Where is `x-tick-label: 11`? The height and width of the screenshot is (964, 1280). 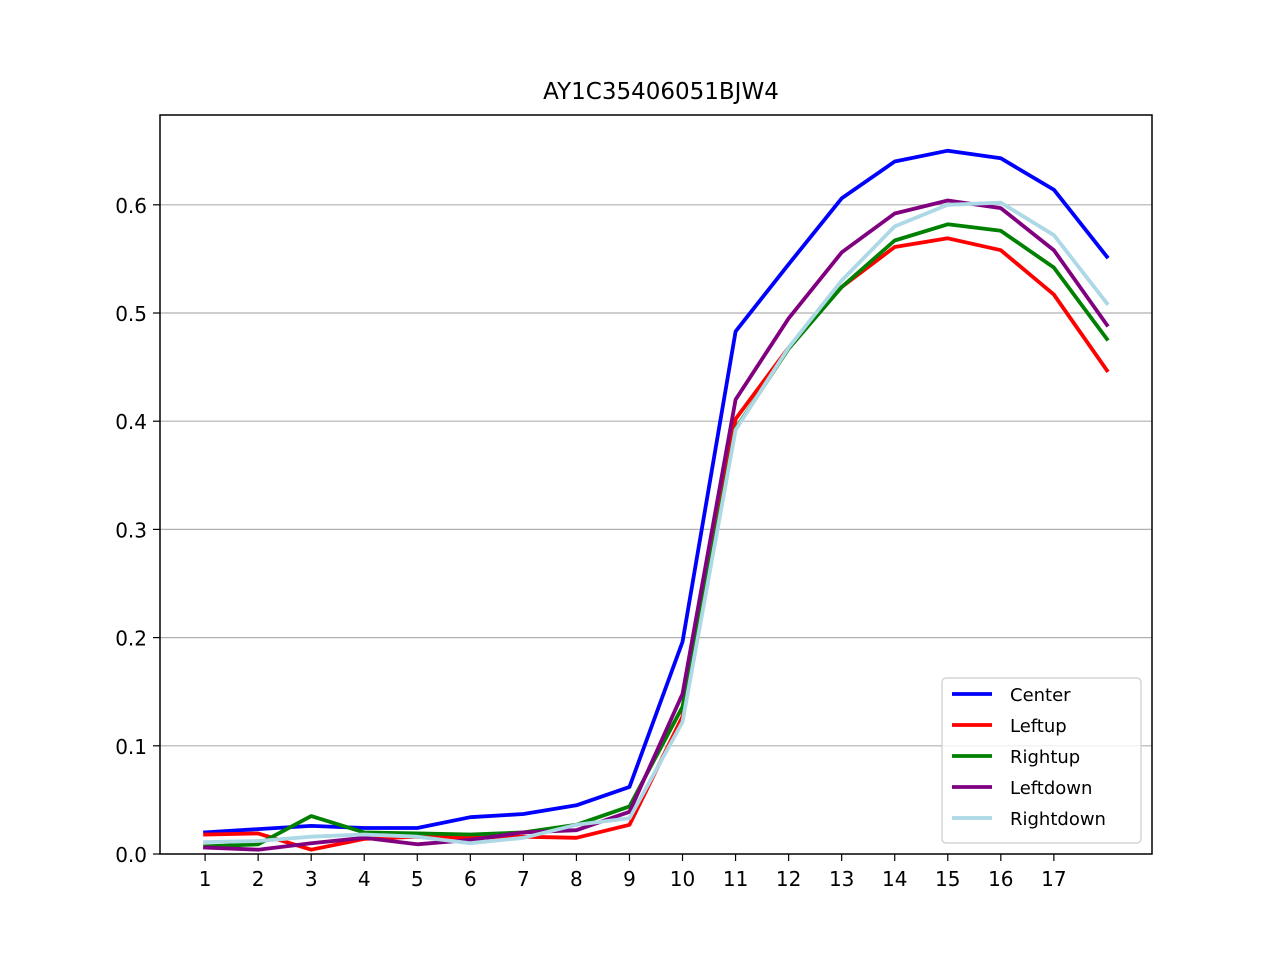 x-tick-label: 11 is located at coordinates (735, 879).